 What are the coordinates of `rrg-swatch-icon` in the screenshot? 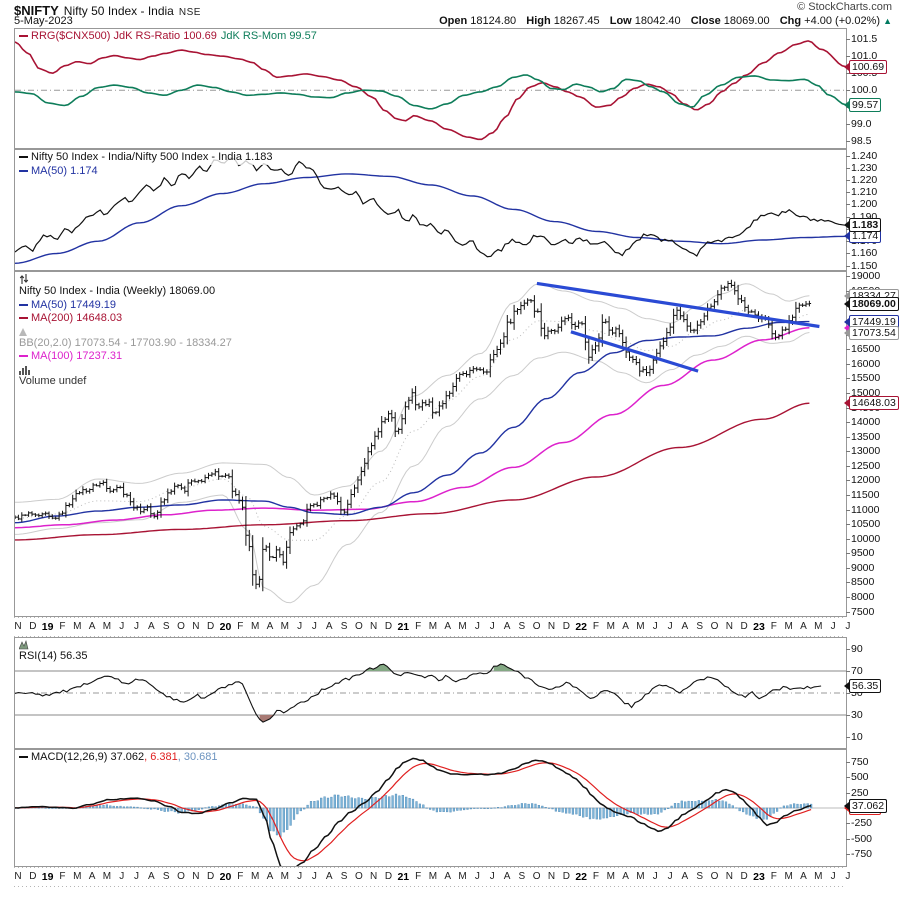 It's located at (23, 36).